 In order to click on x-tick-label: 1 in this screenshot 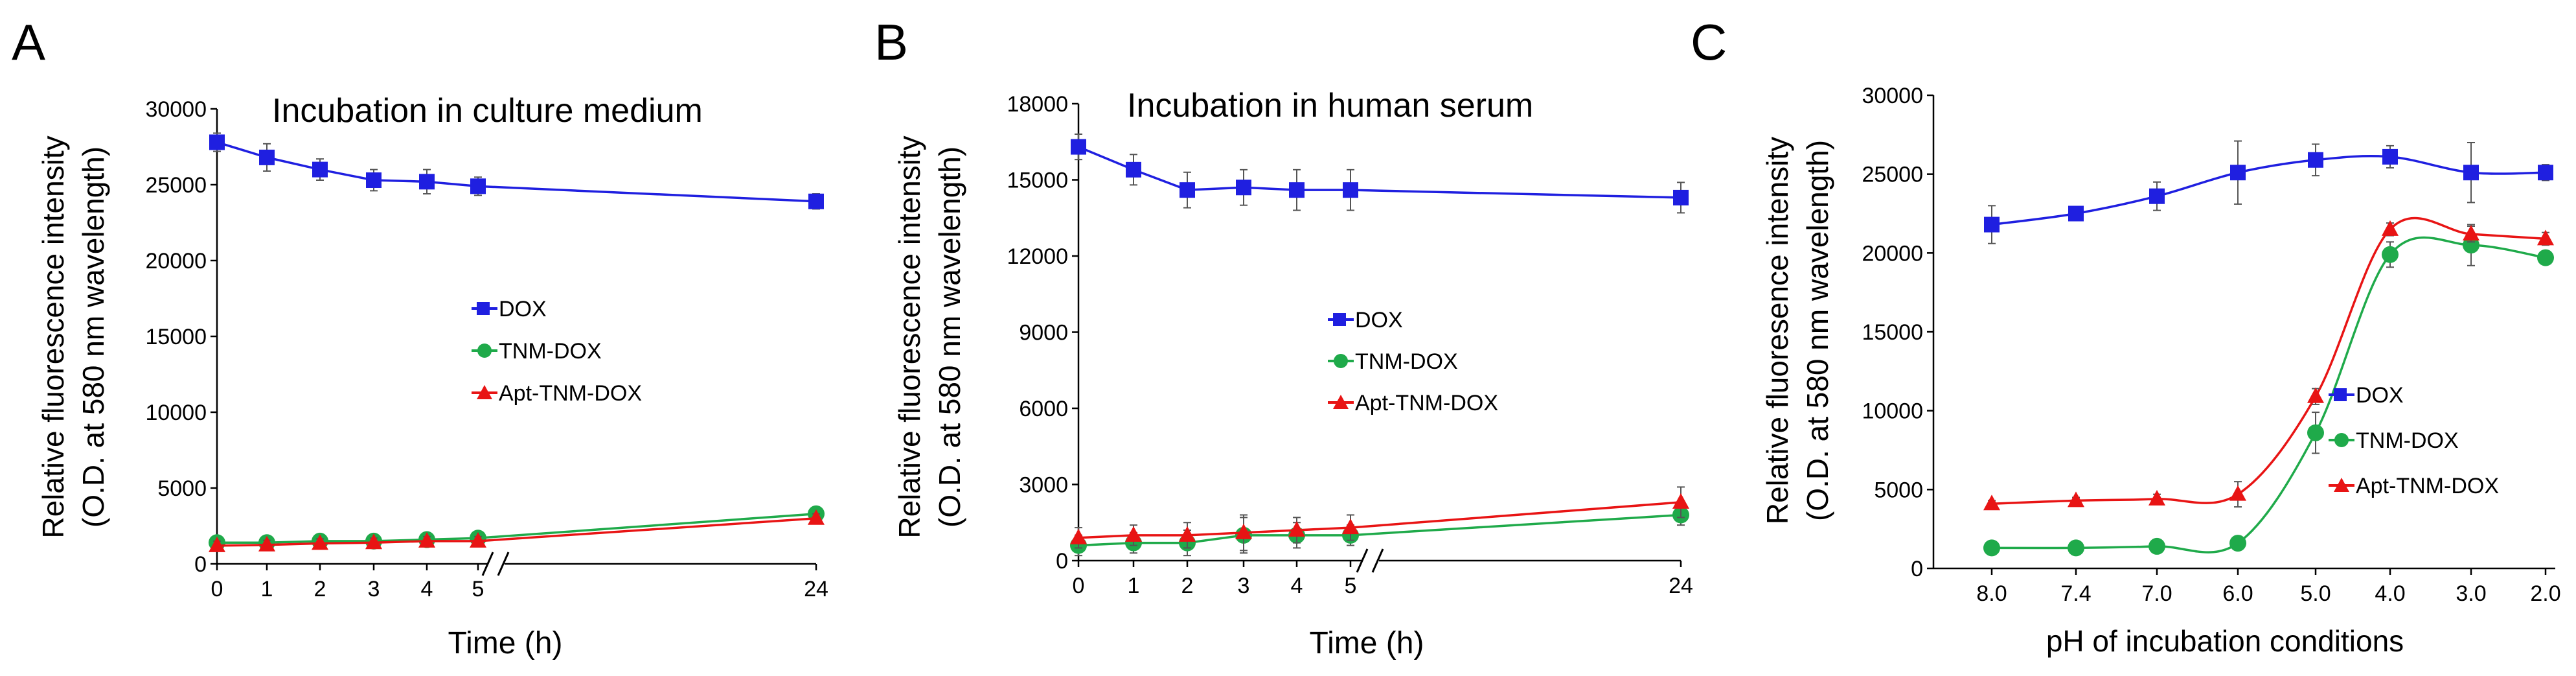, I will do `click(267, 589)`.